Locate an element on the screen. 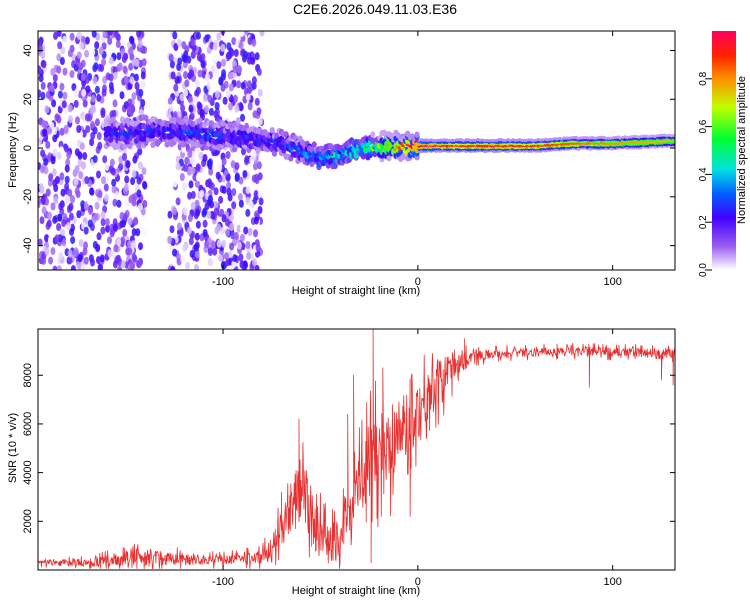 This screenshot has height=600, width=750. spectrogram-y-tick-label: 20 is located at coordinates (28, 99).